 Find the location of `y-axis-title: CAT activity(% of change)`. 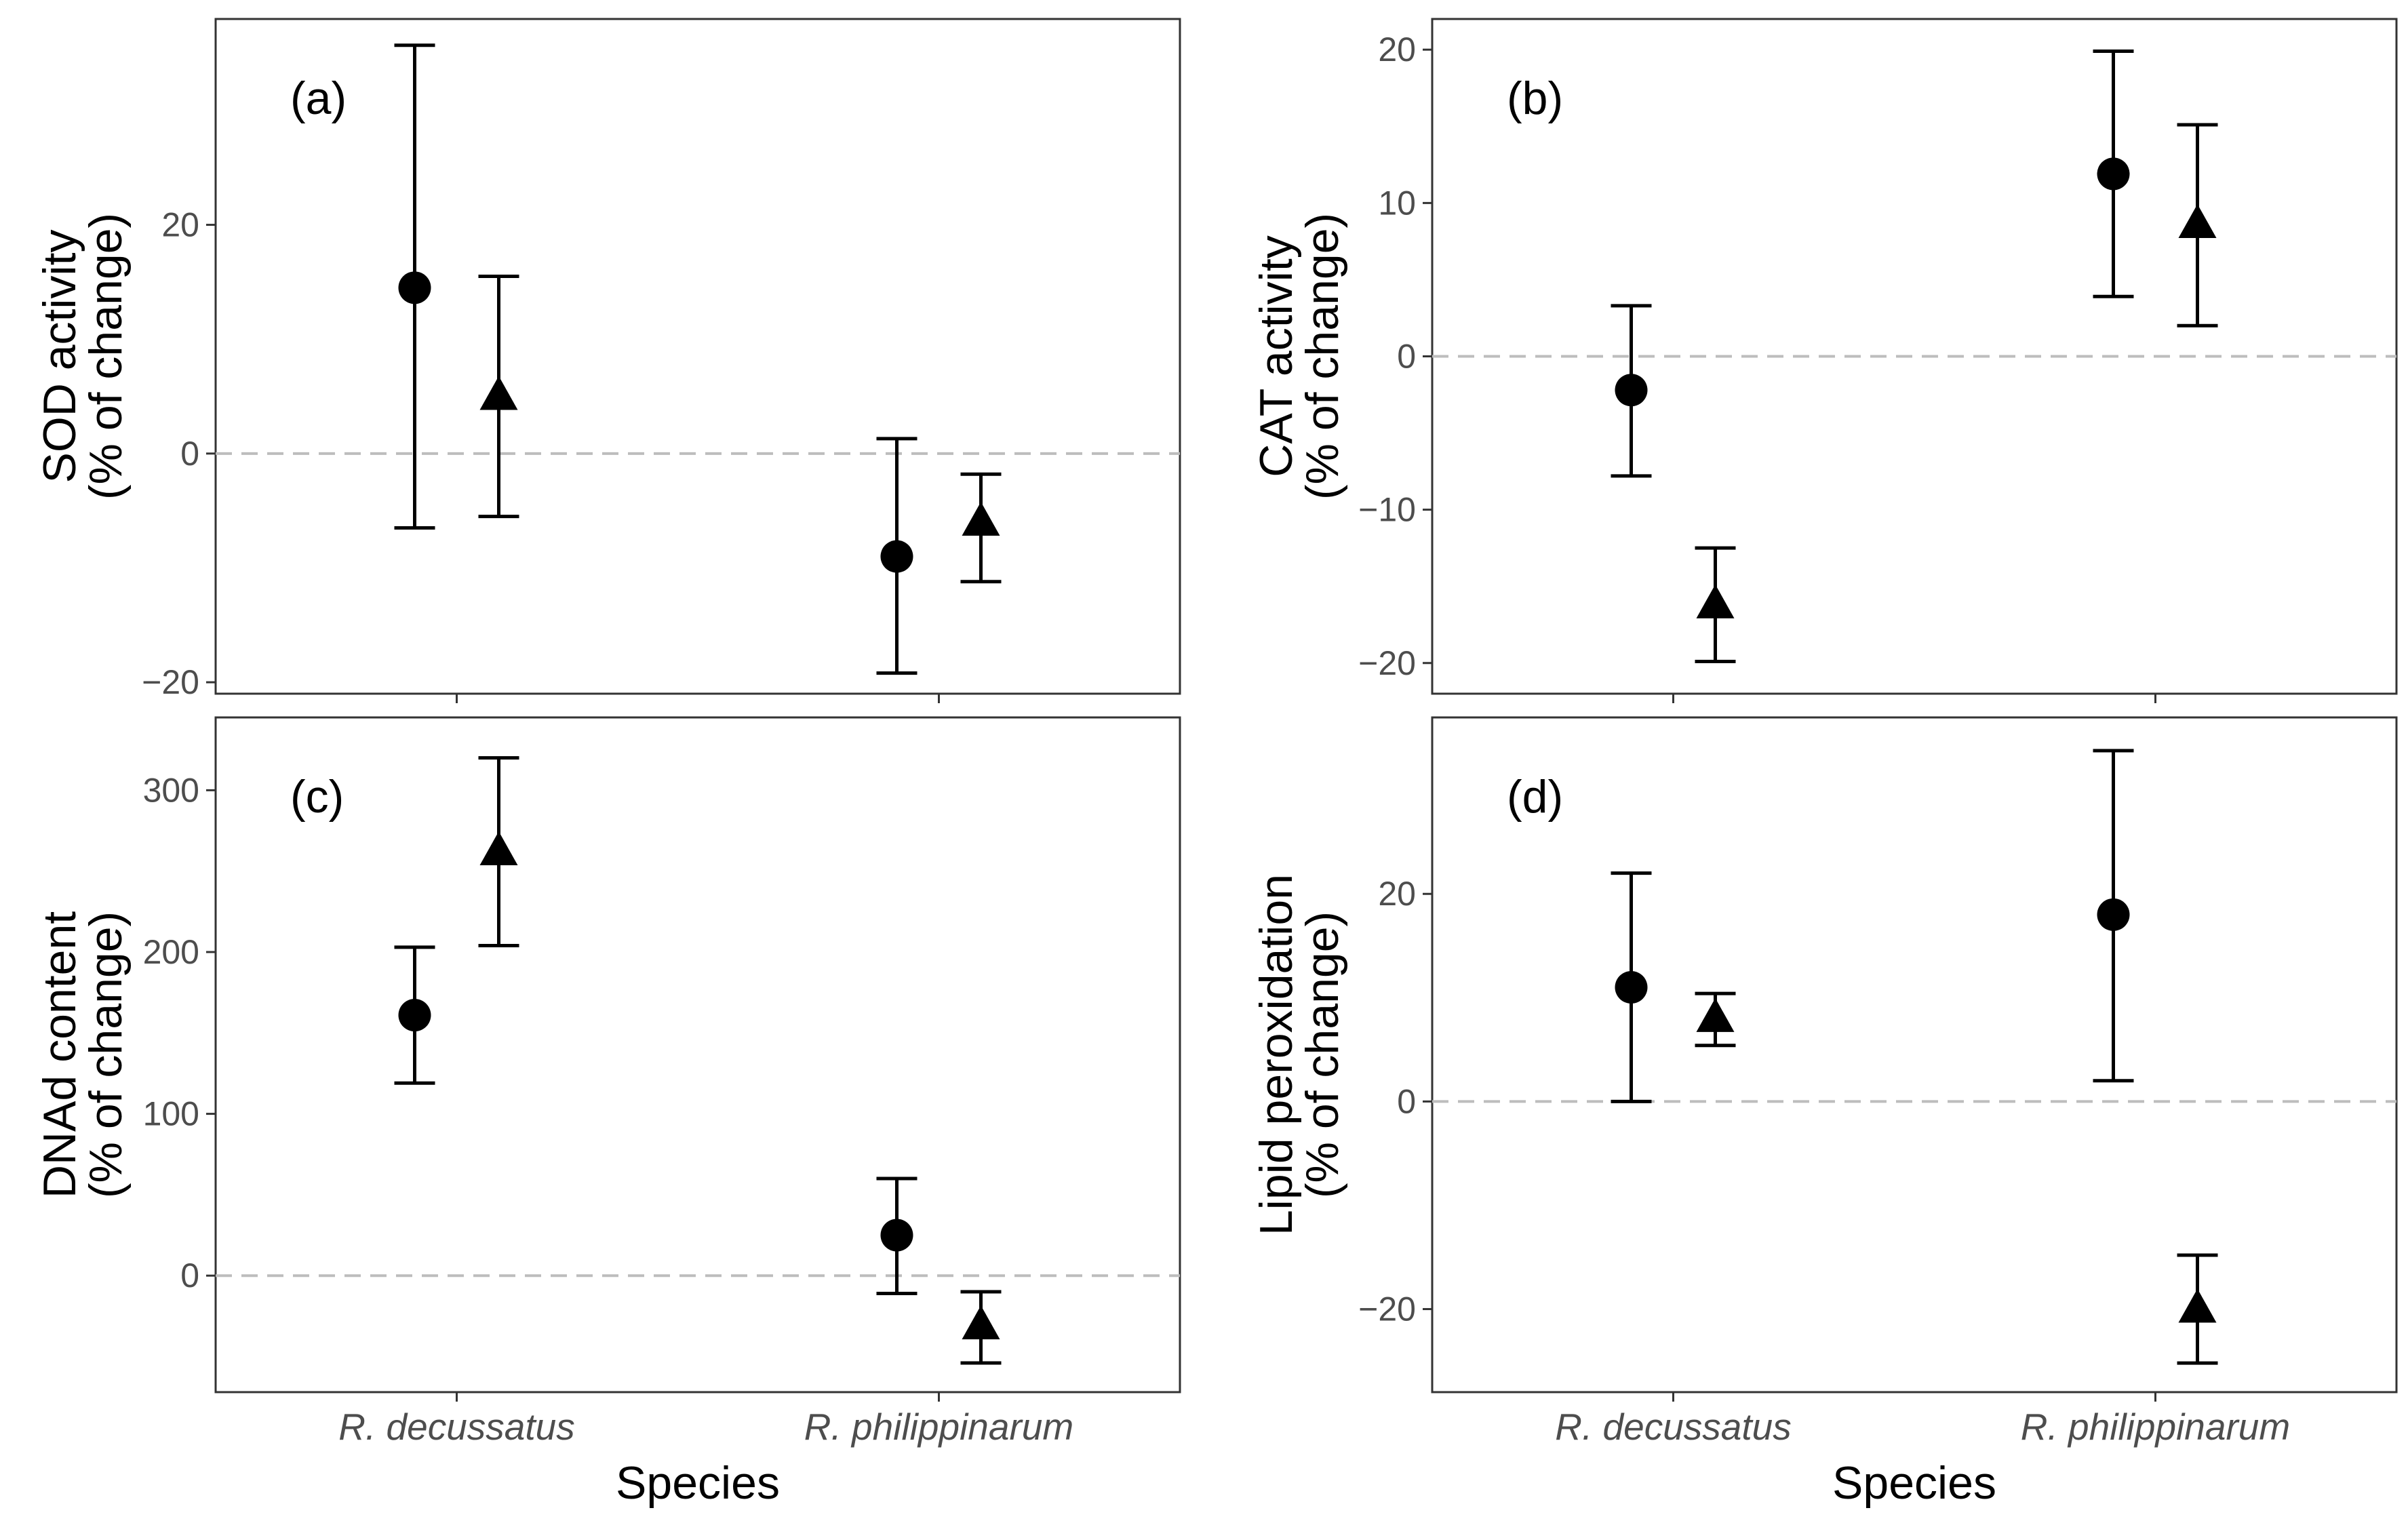

y-axis-title: CAT activity(% of change) is located at coordinates (1299, 356).